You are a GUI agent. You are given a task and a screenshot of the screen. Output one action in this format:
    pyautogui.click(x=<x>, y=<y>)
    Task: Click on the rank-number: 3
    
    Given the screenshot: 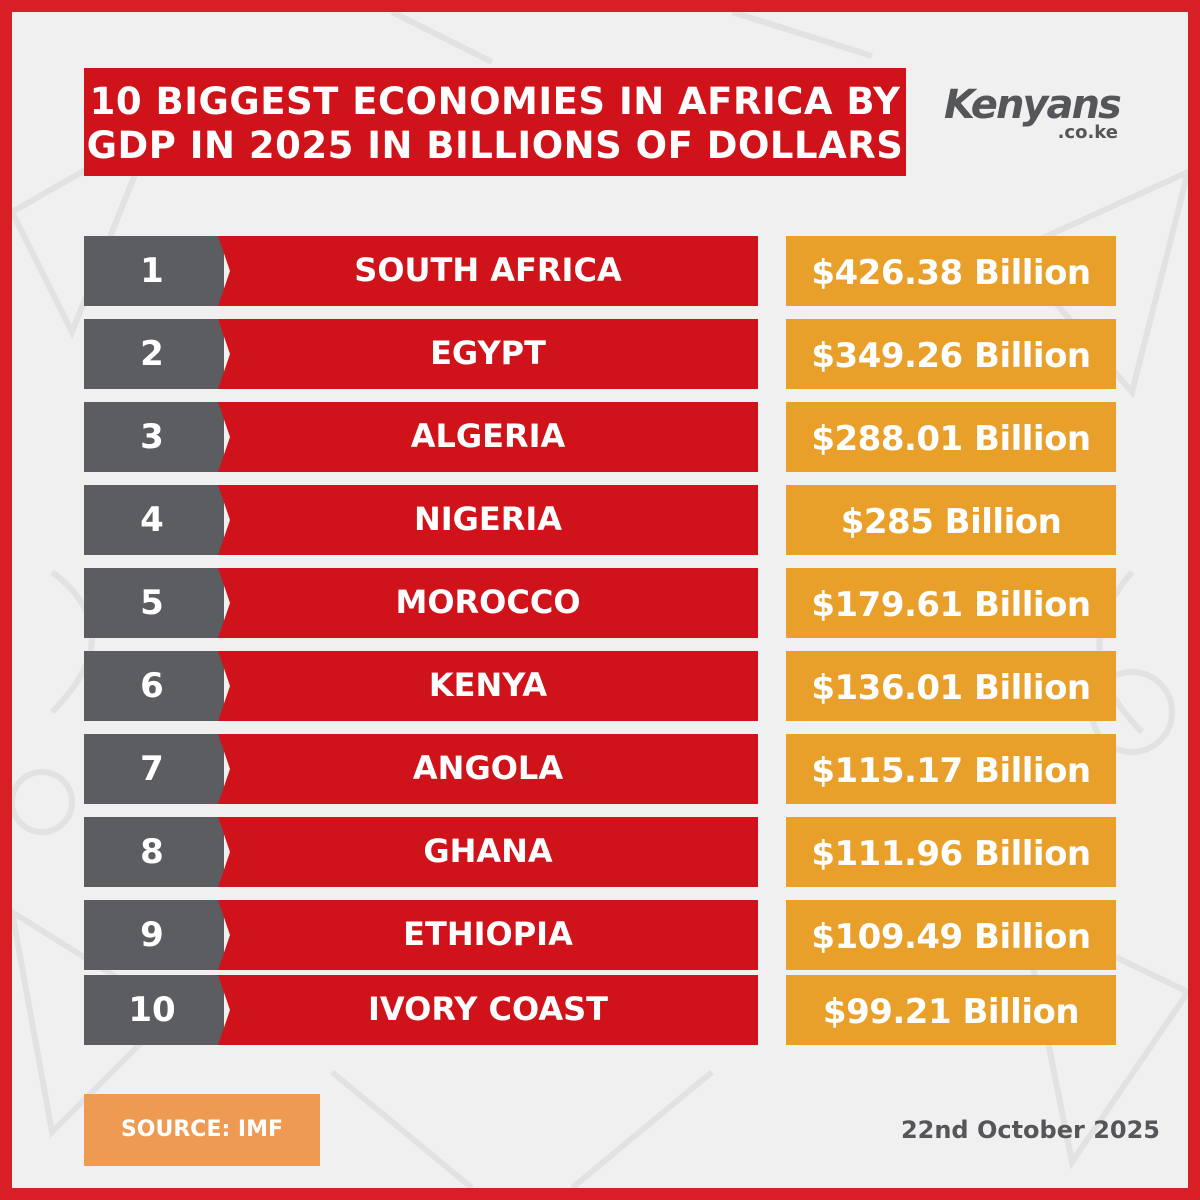 What is the action you would take?
    pyautogui.click(x=152, y=437)
    